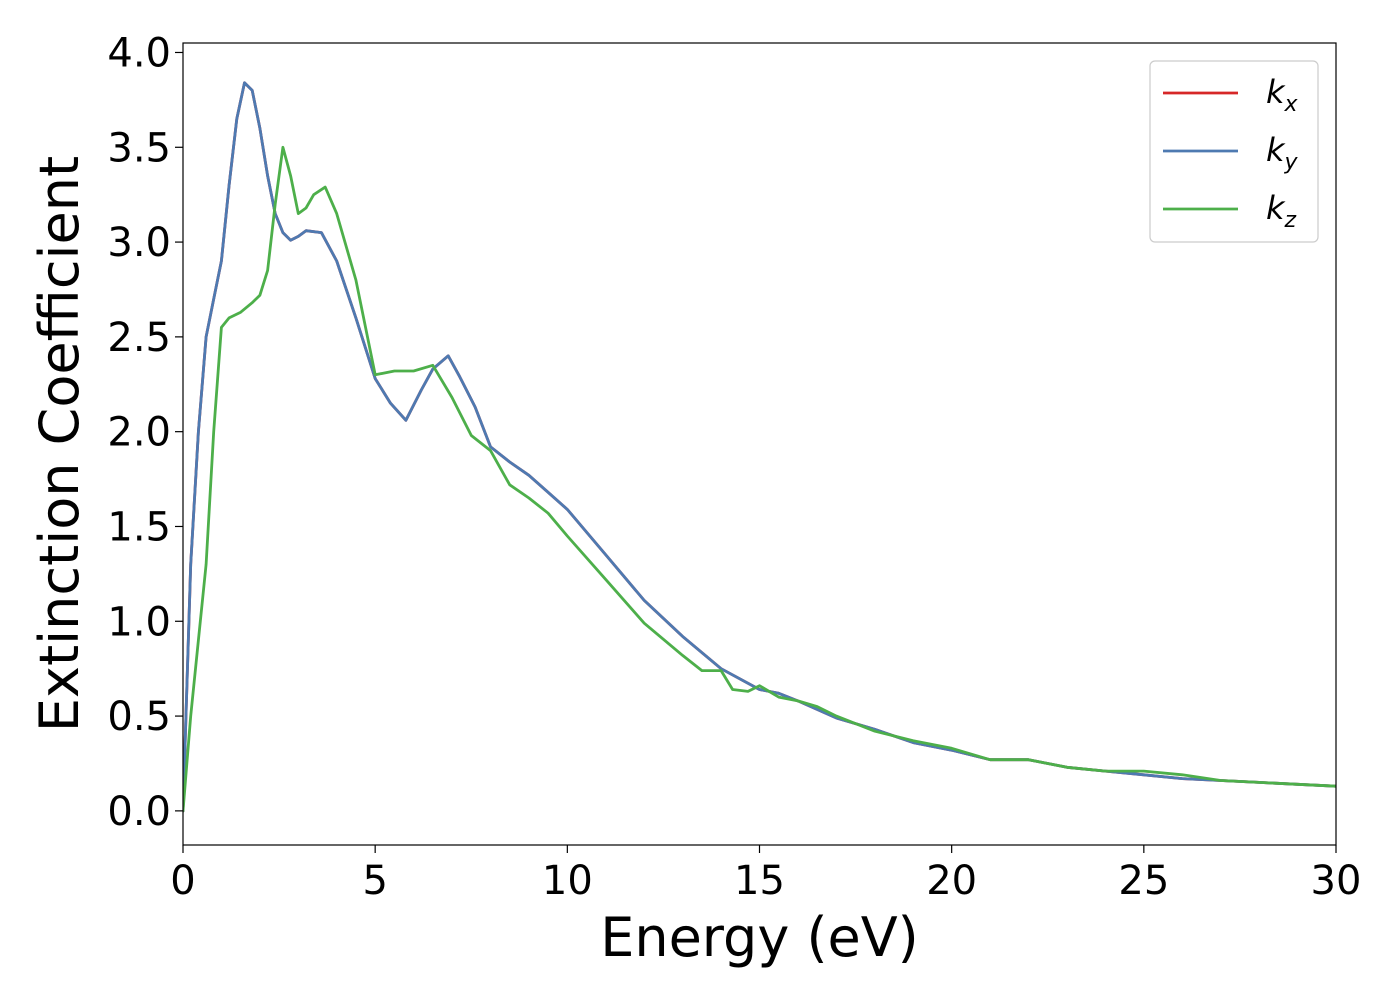 The width and height of the screenshot is (1400, 1005). What do you see at coordinates (139, 812) in the screenshot?
I see `y-tick-label: 0.0` at bounding box center [139, 812].